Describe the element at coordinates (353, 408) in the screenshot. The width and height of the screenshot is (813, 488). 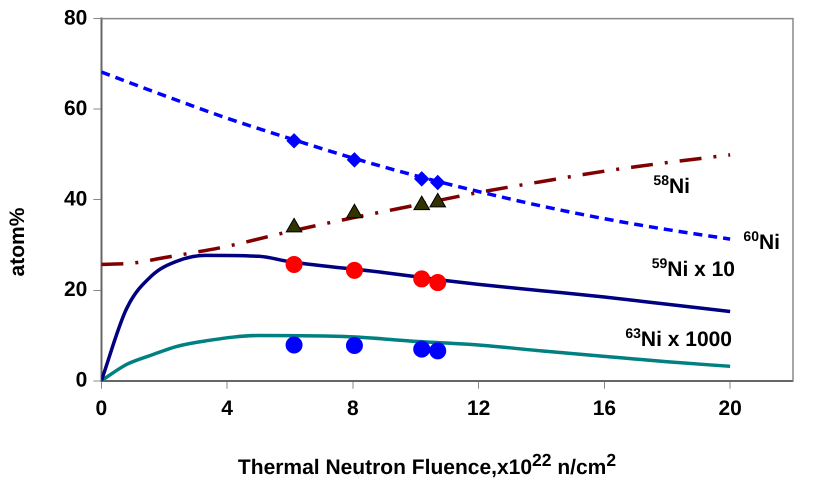
I see `x-tick-label: 8` at that location.